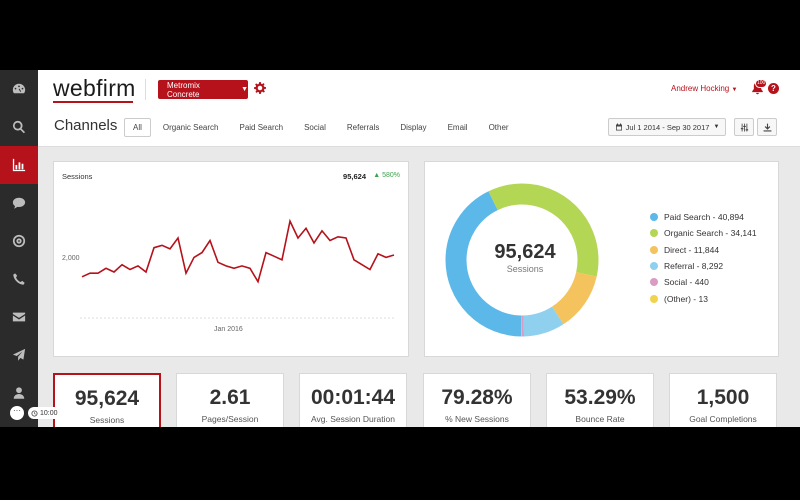 This screenshot has height=500, width=800. I want to click on video-time: 10:00, so click(49, 413).